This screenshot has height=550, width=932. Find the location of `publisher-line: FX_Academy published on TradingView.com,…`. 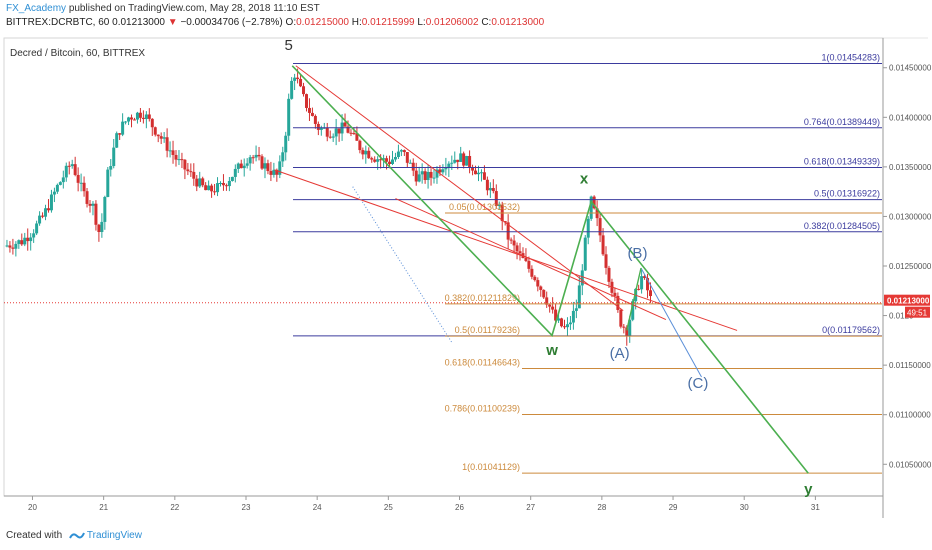

publisher-line: FX_Academy published on TradingView.com,… is located at coordinates (163, 8).